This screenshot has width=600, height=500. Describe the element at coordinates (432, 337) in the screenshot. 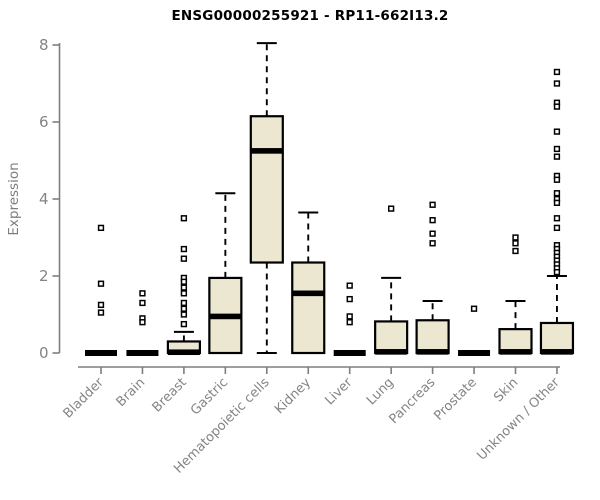

I see `box-Pancreas` at that location.